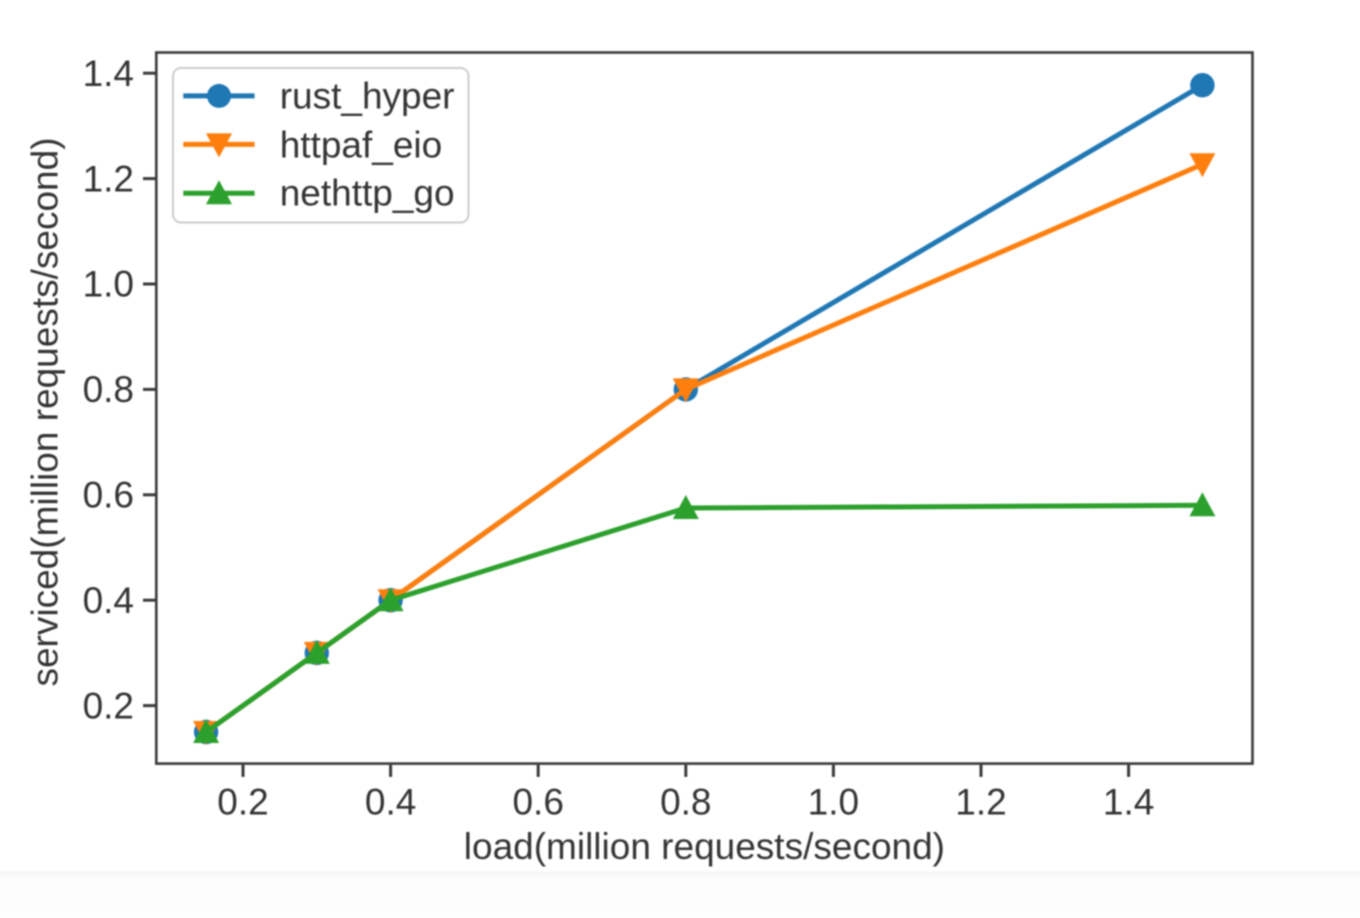 Image resolution: width=1360 pixels, height=918 pixels. Describe the element at coordinates (367, 96) in the screenshot. I see `svg-text: rust_hyper` at that location.